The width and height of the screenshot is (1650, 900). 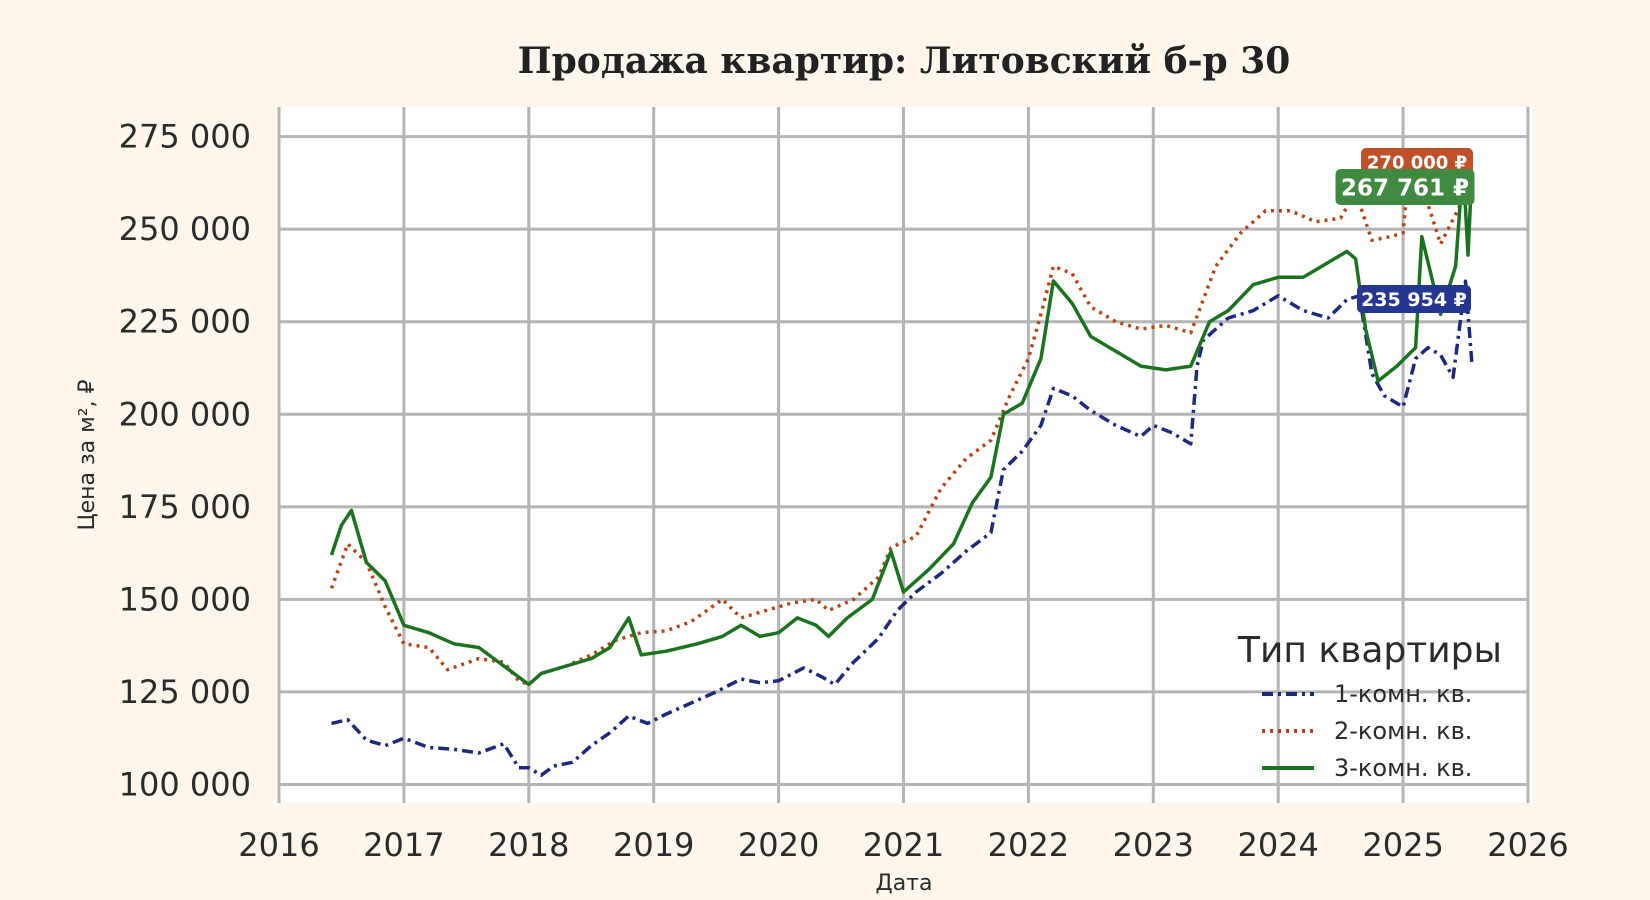 What do you see at coordinates (1405, 230) in the screenshot?
I see `end-value-badges: 270 000 ₽267 761 ₽ 235 954 ₽` at bounding box center [1405, 230].